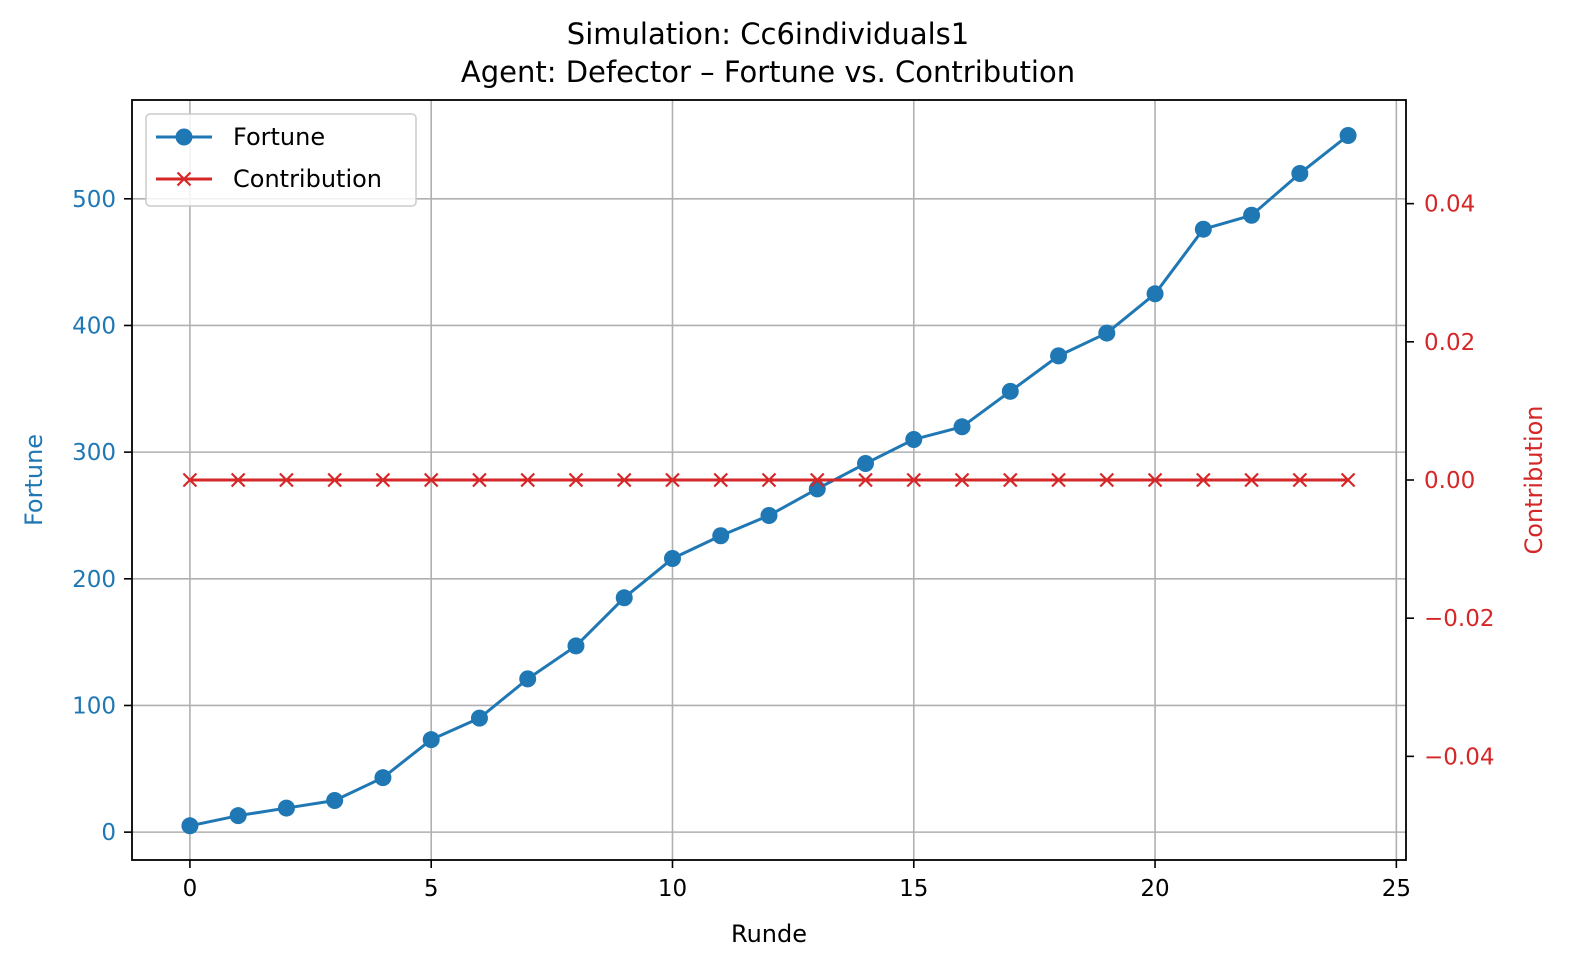  I want to click on x-tick-label: 15, so click(913, 889).